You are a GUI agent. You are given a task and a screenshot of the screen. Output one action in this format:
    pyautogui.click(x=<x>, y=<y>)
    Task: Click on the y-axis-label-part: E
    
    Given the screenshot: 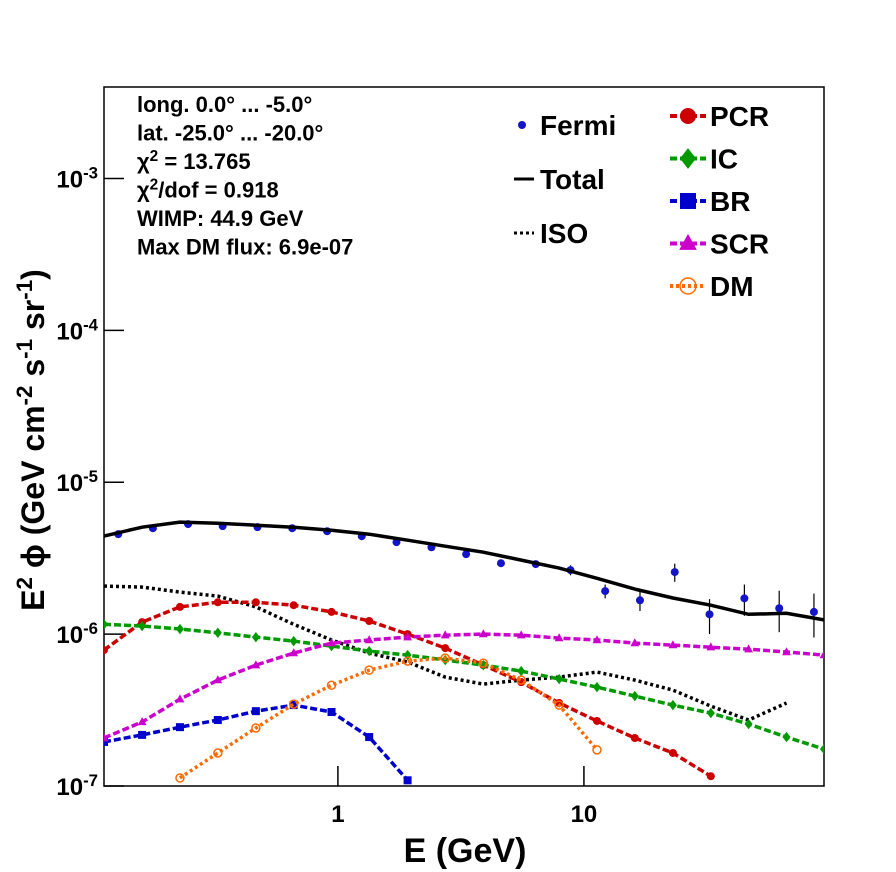 What is the action you would take?
    pyautogui.click(x=33, y=599)
    